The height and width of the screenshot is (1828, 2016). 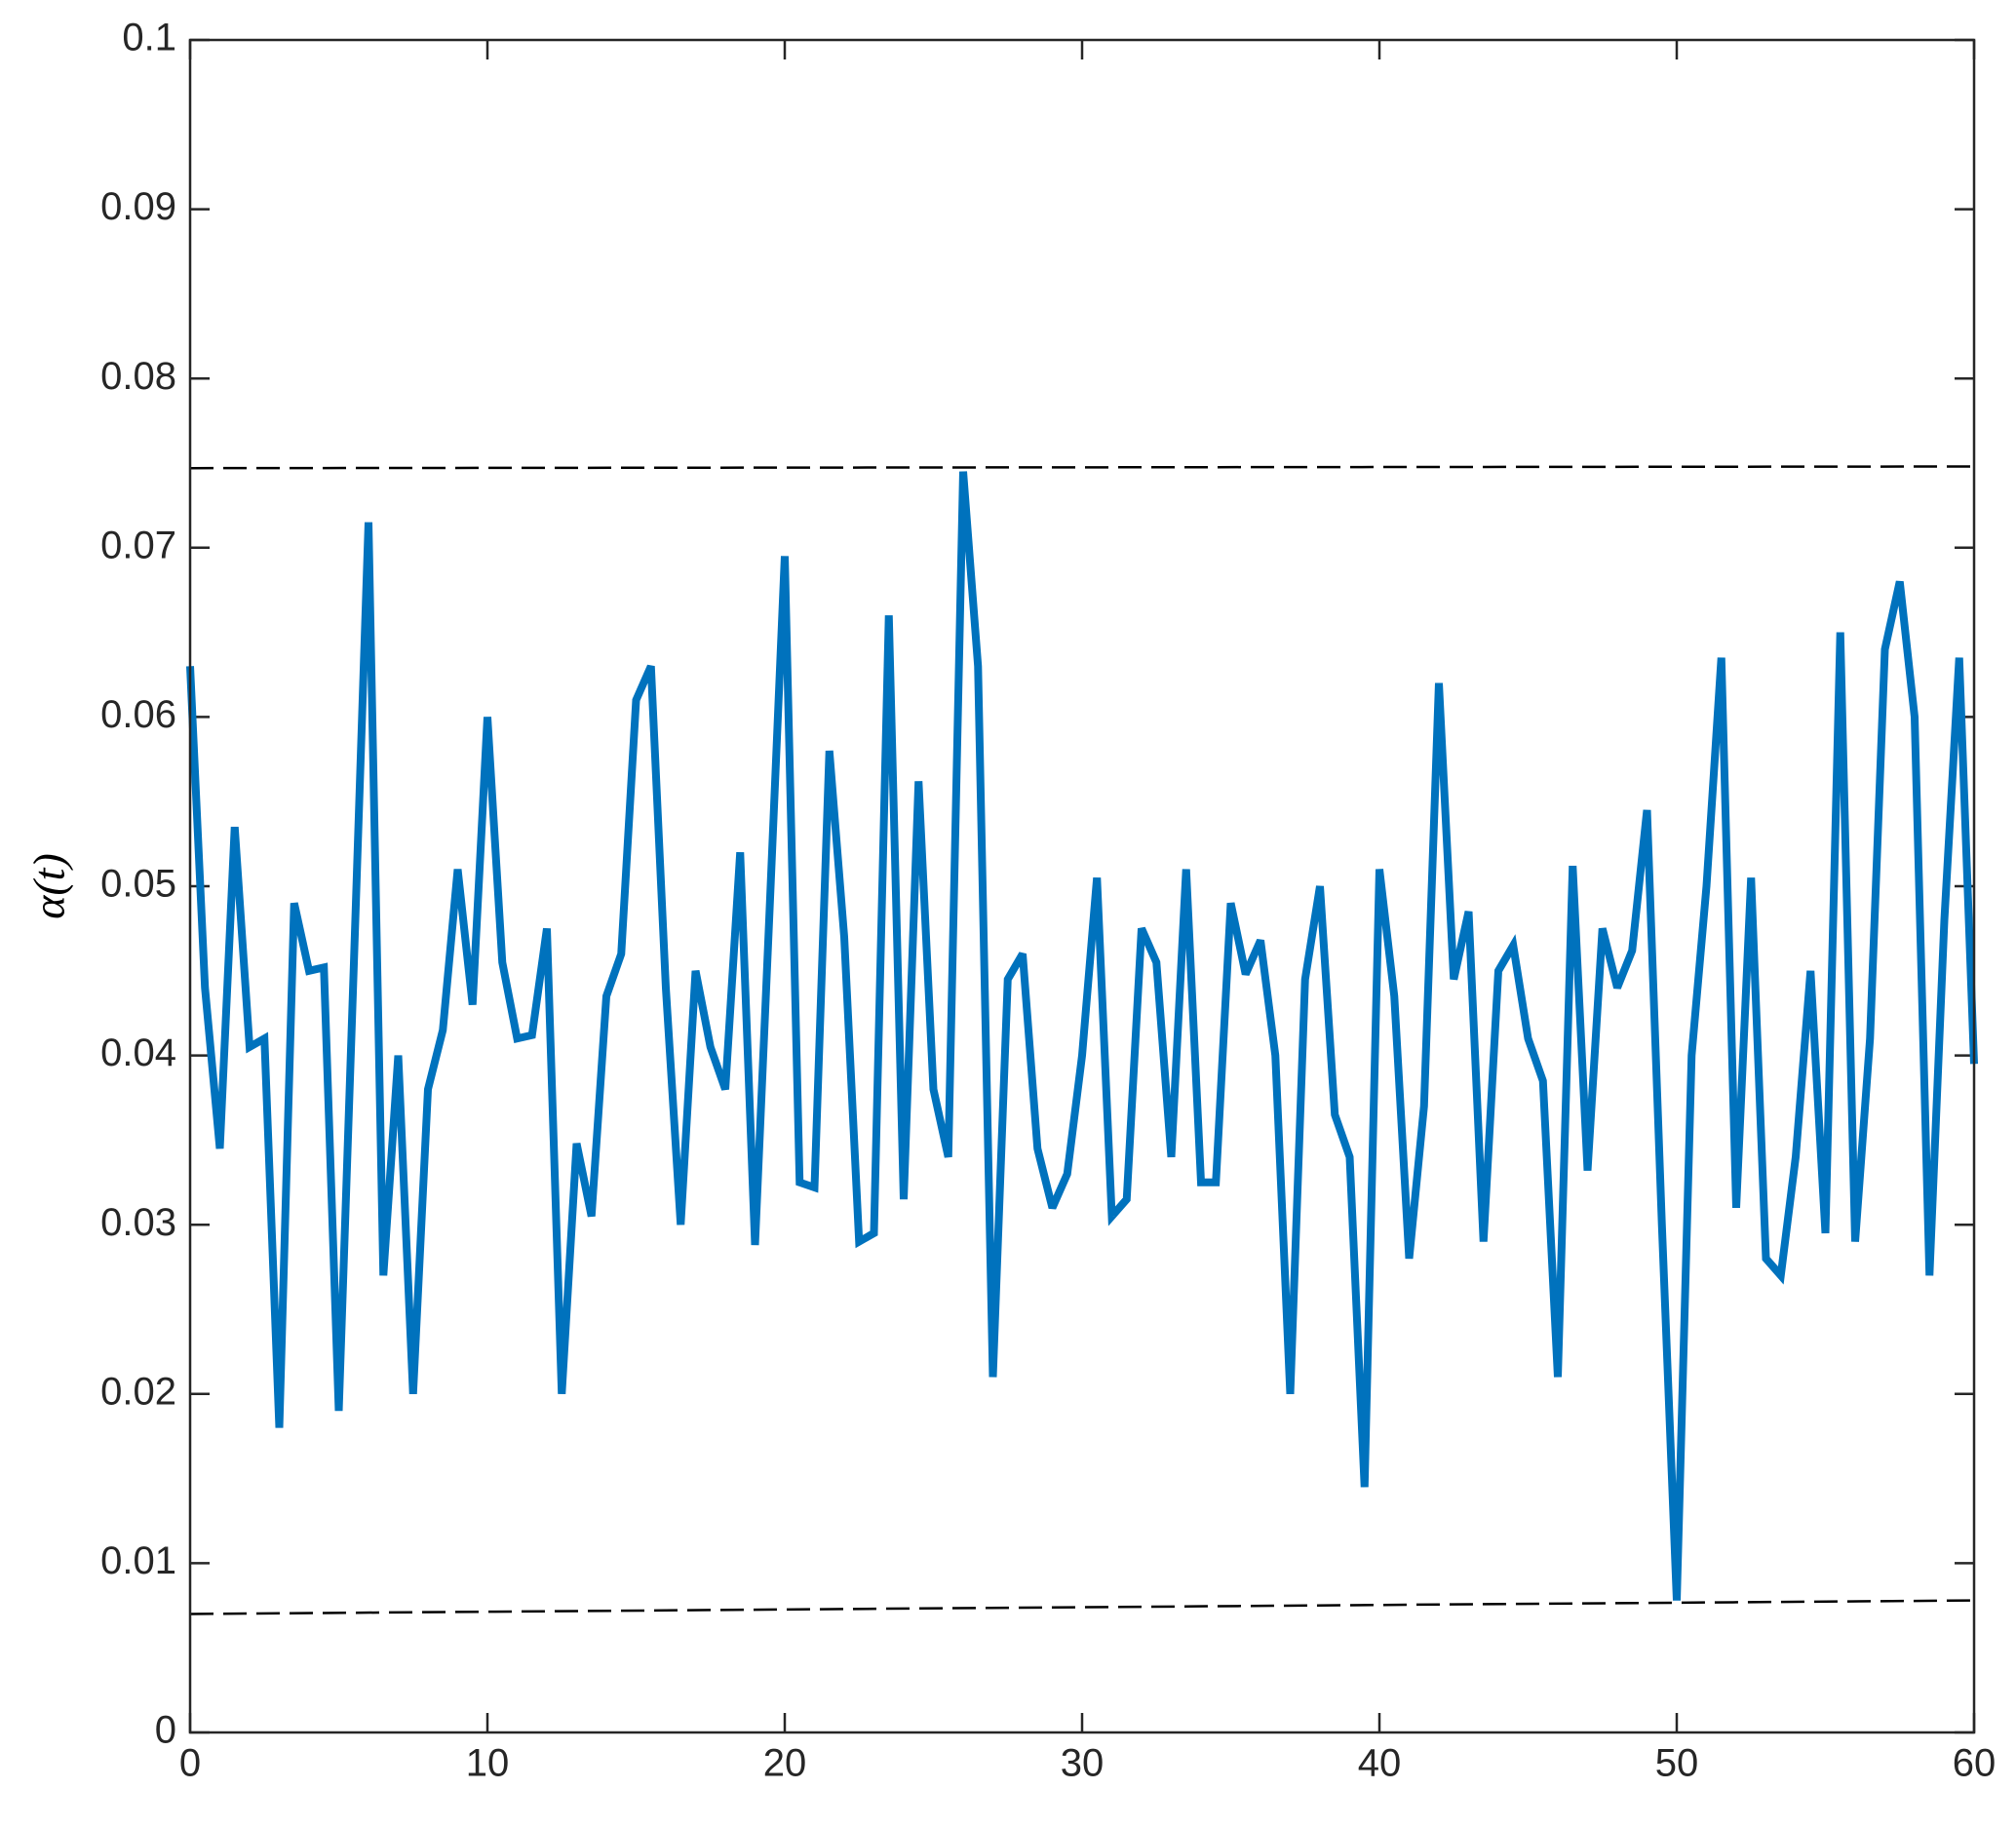 What do you see at coordinates (138, 1052) in the screenshot?
I see `y-tick-label: 0.04` at bounding box center [138, 1052].